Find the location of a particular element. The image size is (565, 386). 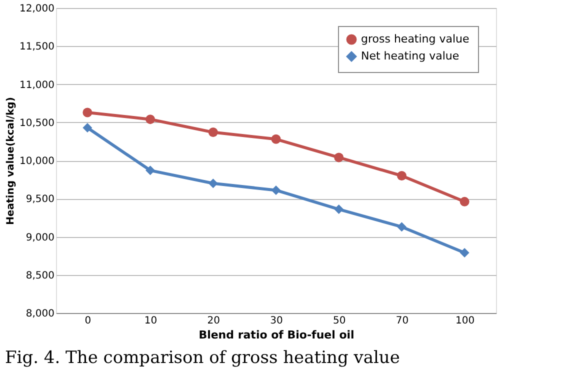

x-tick-label: 30 is located at coordinates (276, 321).